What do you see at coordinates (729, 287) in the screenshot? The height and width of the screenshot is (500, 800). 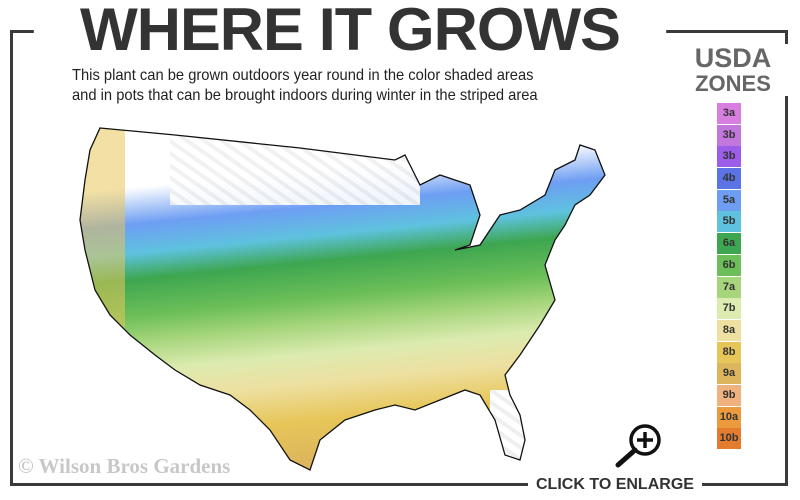 I see `zone-swatch-7a: 7a` at bounding box center [729, 287].